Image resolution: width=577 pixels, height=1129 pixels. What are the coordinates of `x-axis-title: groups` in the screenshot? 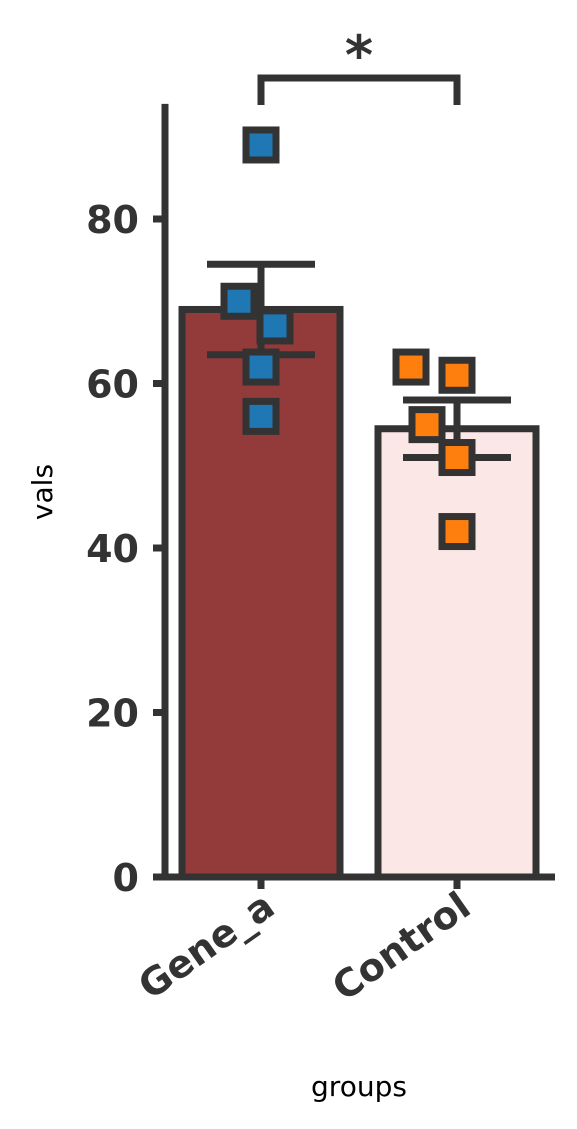 It's located at (359, 1086).